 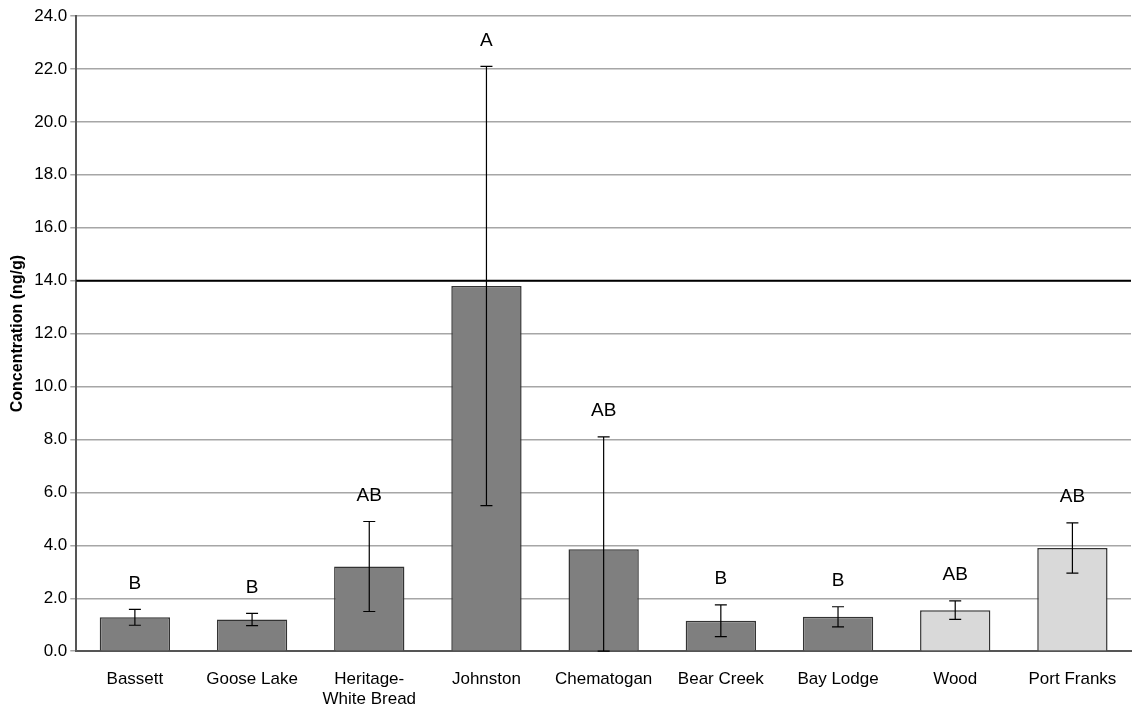 I want to click on y-tick-label: 2.0, so click(x=55, y=597).